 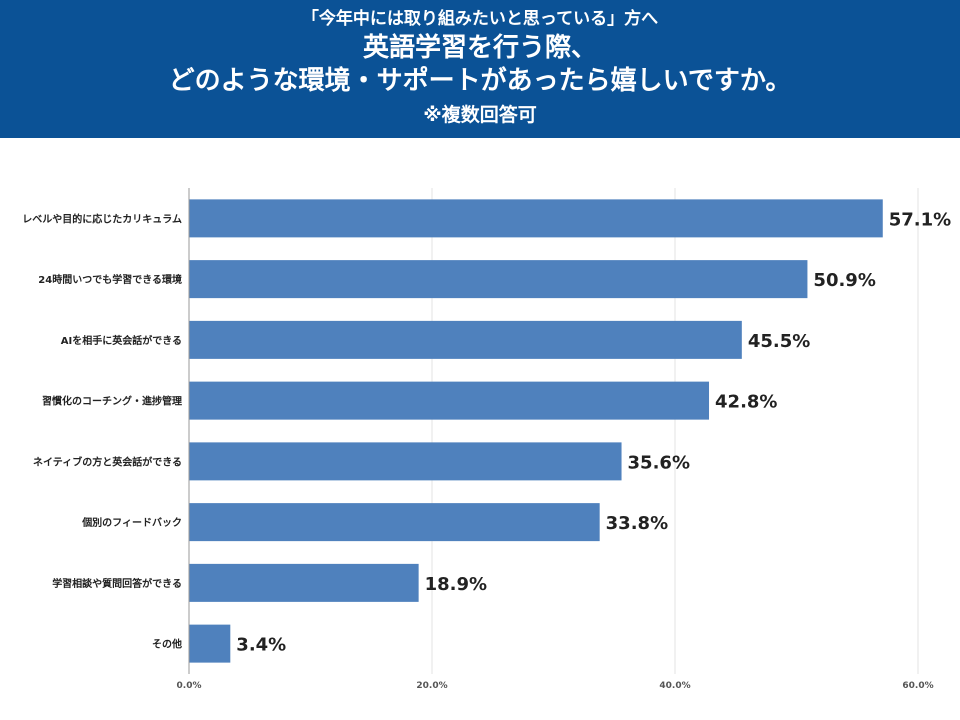 I want to click on value-label-7: 18.9%, so click(x=456, y=584).